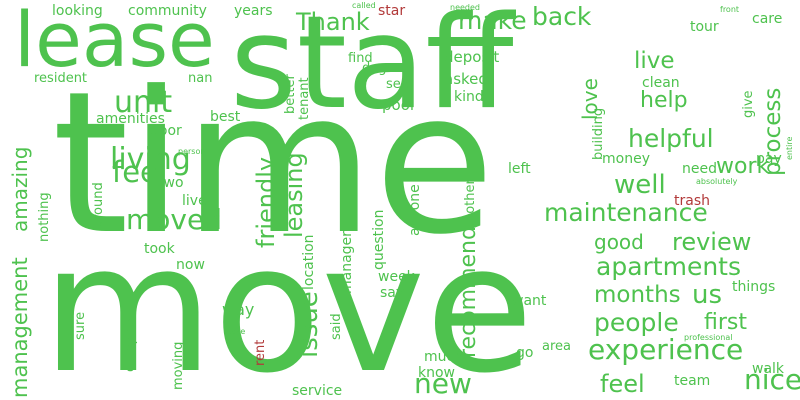  What do you see at coordinates (519, 169) in the screenshot?
I see `word-left: left` at bounding box center [519, 169].